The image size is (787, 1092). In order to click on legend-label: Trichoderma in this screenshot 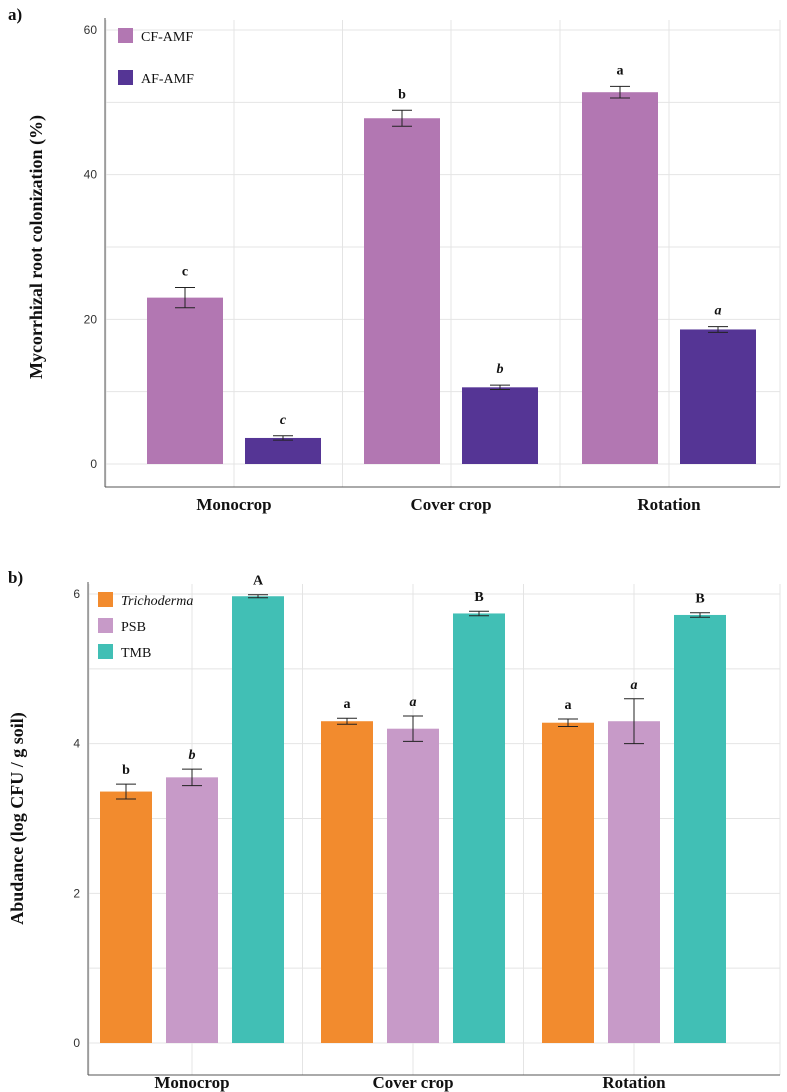, I will do `click(157, 601)`.